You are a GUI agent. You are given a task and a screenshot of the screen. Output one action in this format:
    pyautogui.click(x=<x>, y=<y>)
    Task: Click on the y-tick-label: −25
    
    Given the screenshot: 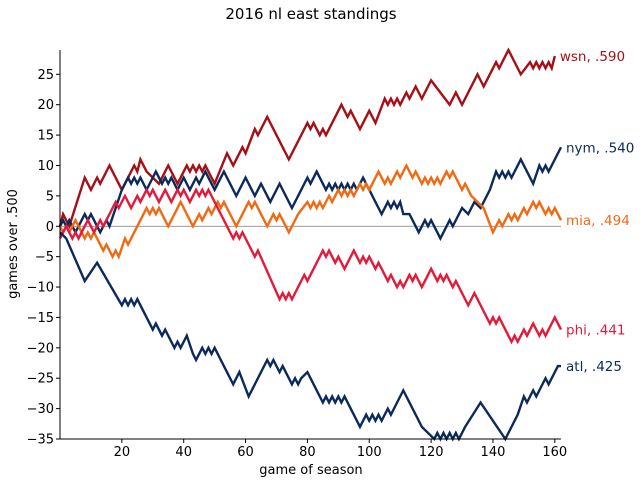 What is the action you would take?
    pyautogui.click(x=40, y=379)
    